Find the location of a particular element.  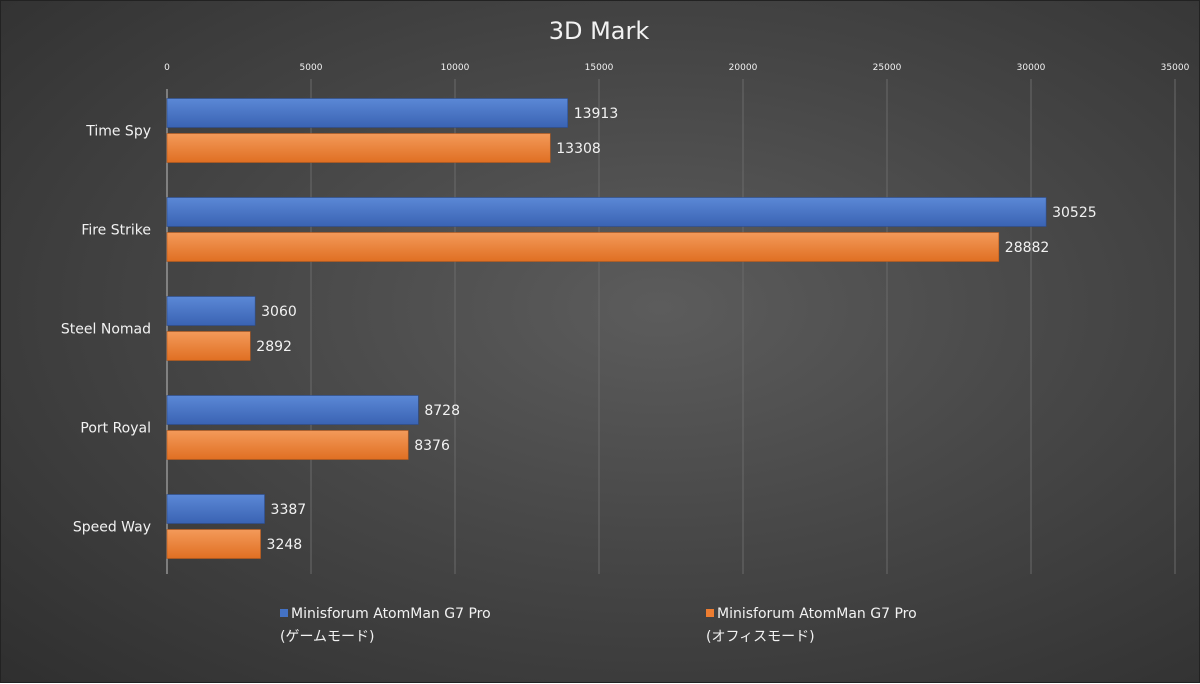

legend-label-sub: (ゲームモード) is located at coordinates (327, 637).